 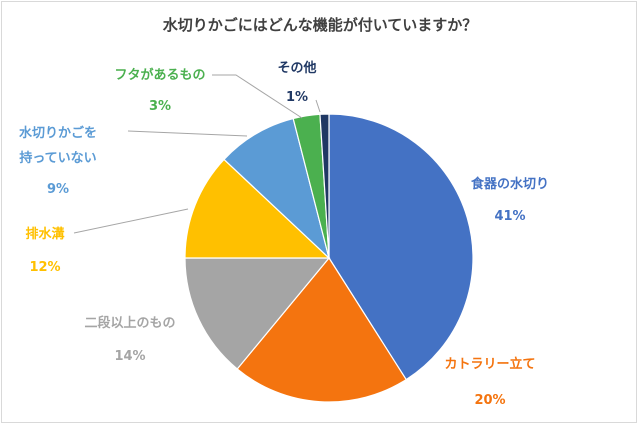 What do you see at coordinates (58, 189) in the screenshot?
I see `slice-percent-5: 9%` at bounding box center [58, 189].